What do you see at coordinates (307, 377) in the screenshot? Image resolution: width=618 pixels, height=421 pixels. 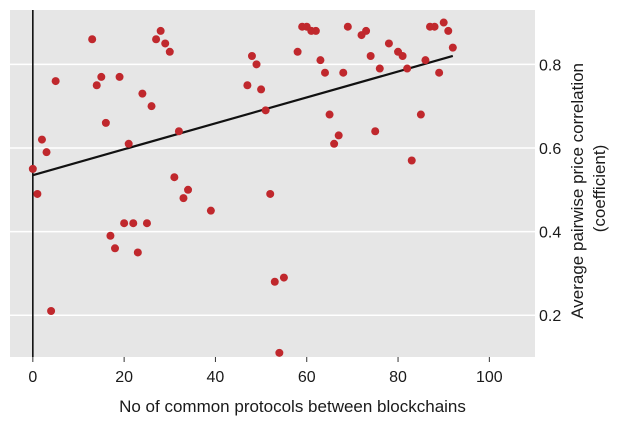 I see `x-tick-label-3: 60` at bounding box center [307, 377].